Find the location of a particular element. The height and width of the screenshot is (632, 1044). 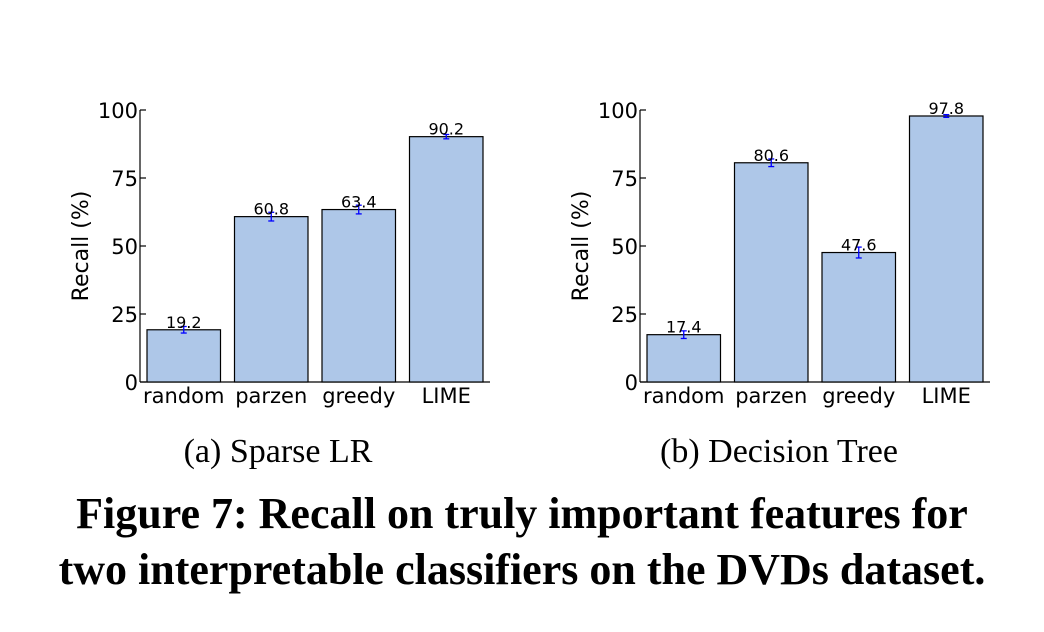

data-label: 97.8 is located at coordinates (946, 108).